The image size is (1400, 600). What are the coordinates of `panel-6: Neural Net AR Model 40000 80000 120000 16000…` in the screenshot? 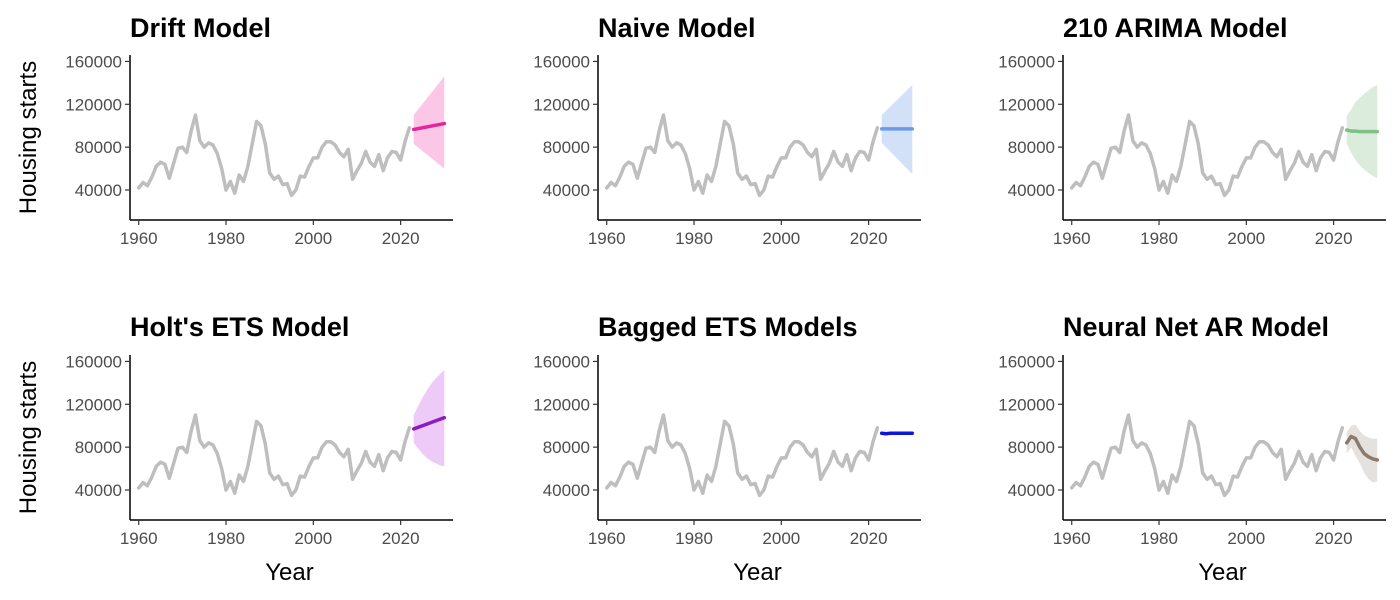 It's located at (1192, 449).